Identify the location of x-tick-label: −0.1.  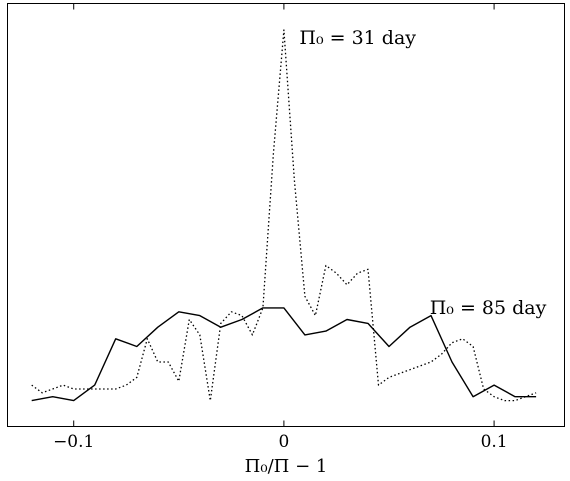
(73, 442).